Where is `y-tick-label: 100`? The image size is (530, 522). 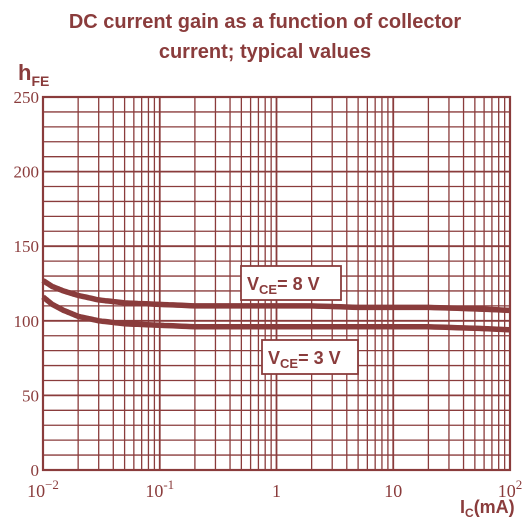
y-tick-label: 100 is located at coordinates (27, 321).